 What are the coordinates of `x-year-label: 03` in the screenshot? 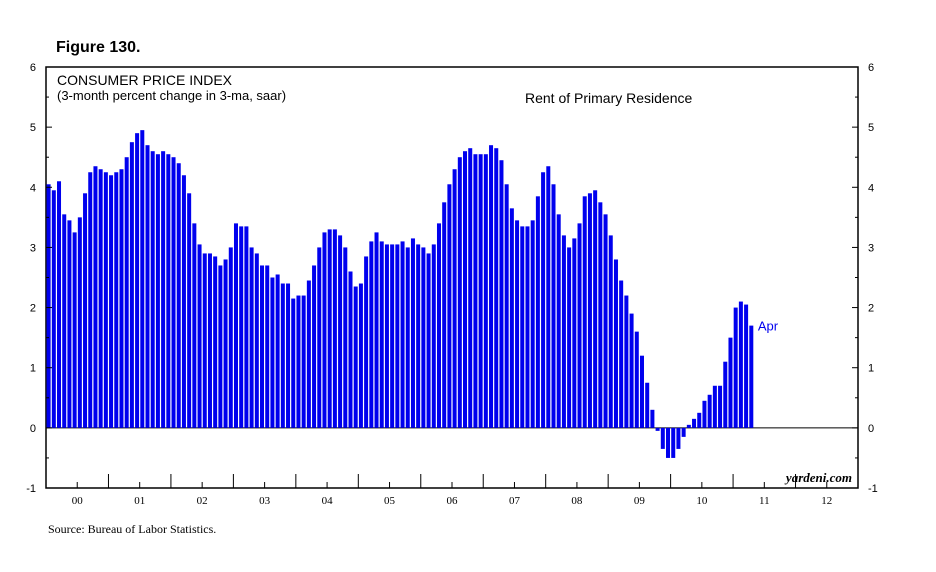 It's located at (265, 501).